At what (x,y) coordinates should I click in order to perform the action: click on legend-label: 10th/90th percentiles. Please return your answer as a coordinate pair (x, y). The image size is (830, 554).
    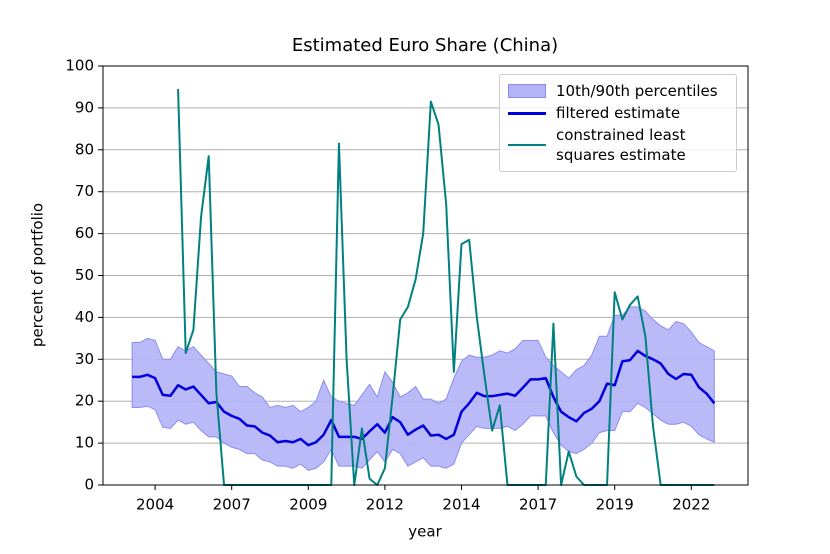
    Looking at the image, I should click on (637, 91).